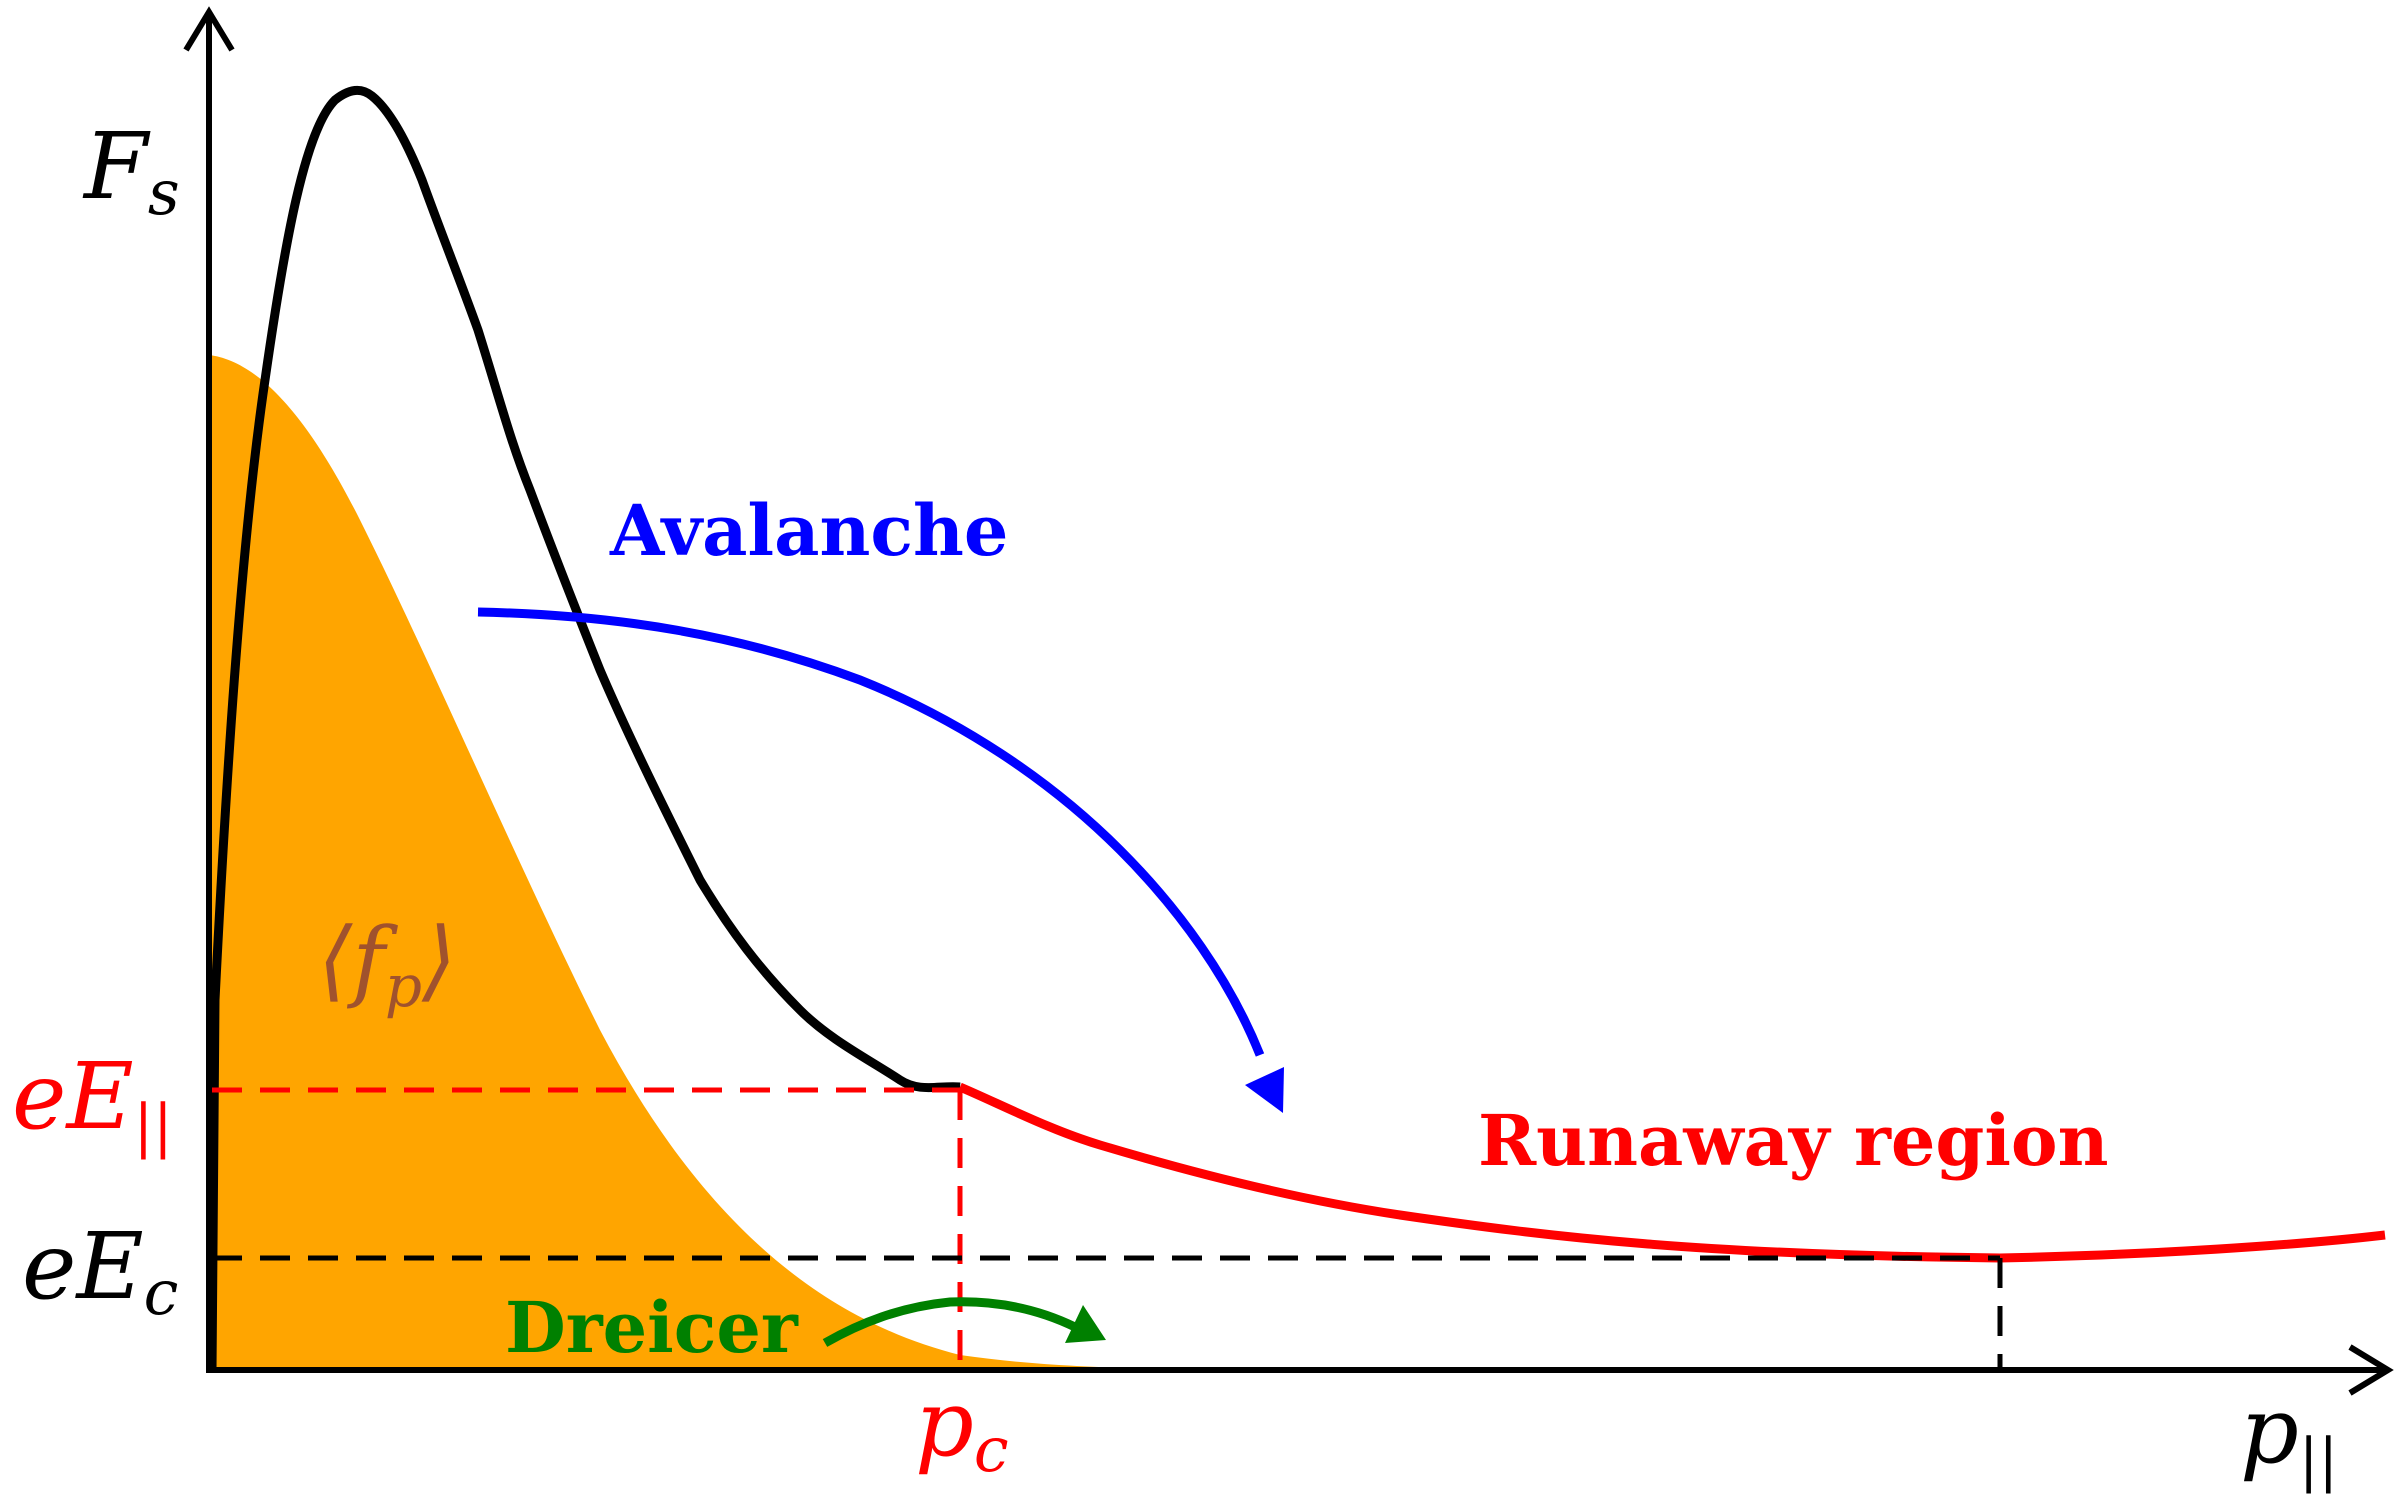 The height and width of the screenshot is (1499, 2399). What do you see at coordinates (871, 832) in the screenshot?
I see `avalanche-arrow` at bounding box center [871, 832].